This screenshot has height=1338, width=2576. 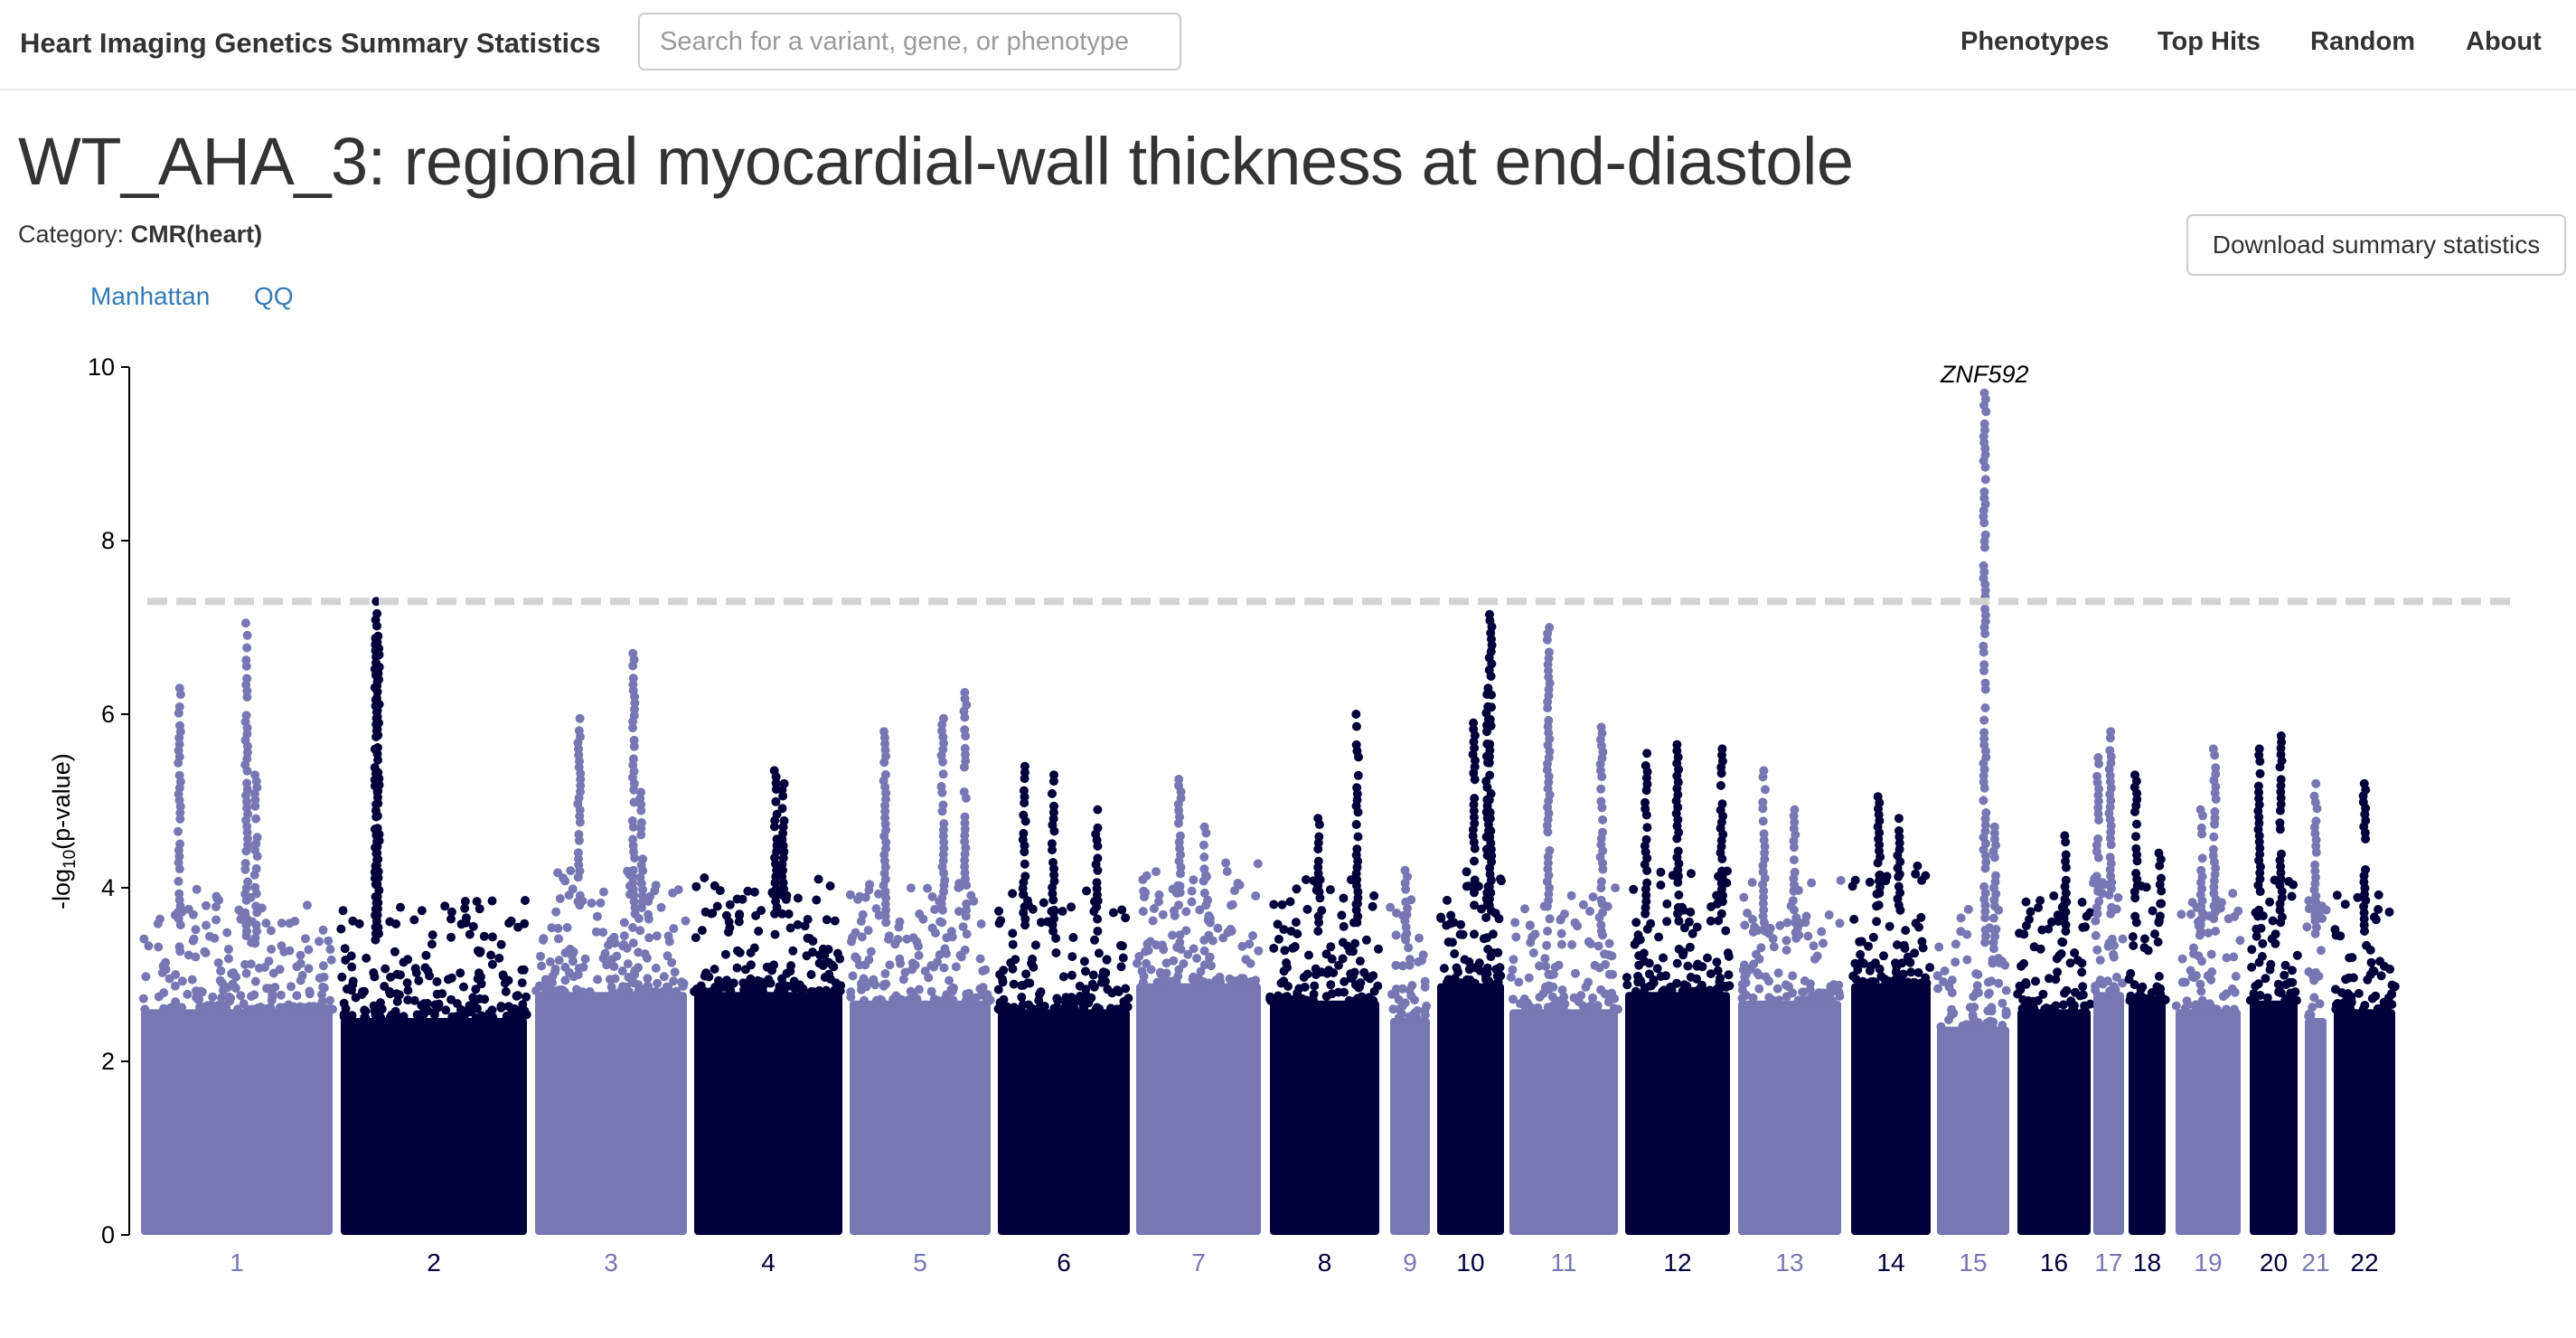 I want to click on chromosome-6-points, so click(x=1063, y=998).